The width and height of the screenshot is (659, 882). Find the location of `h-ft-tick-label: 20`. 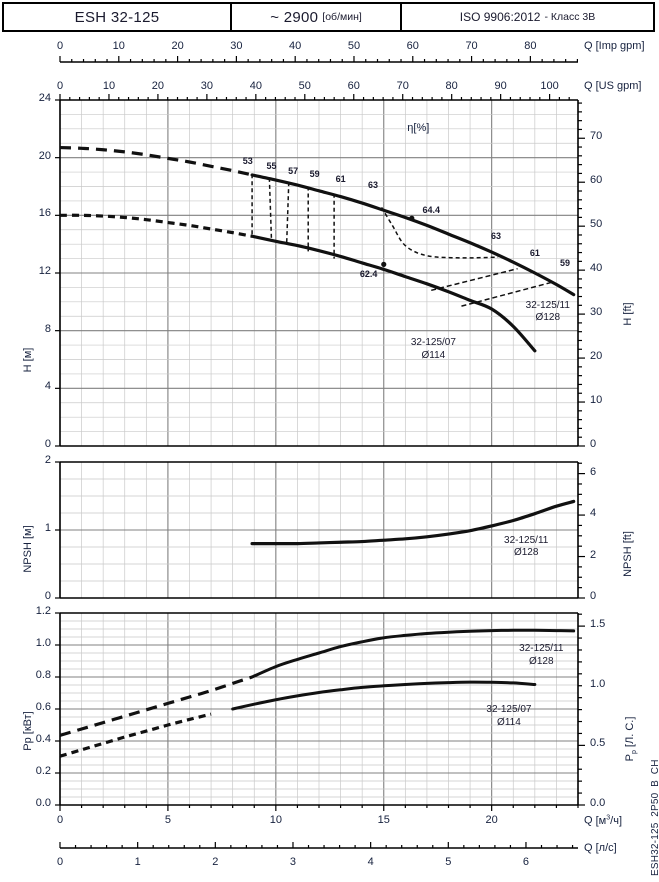

h-ft-tick-label: 20 is located at coordinates (596, 356).